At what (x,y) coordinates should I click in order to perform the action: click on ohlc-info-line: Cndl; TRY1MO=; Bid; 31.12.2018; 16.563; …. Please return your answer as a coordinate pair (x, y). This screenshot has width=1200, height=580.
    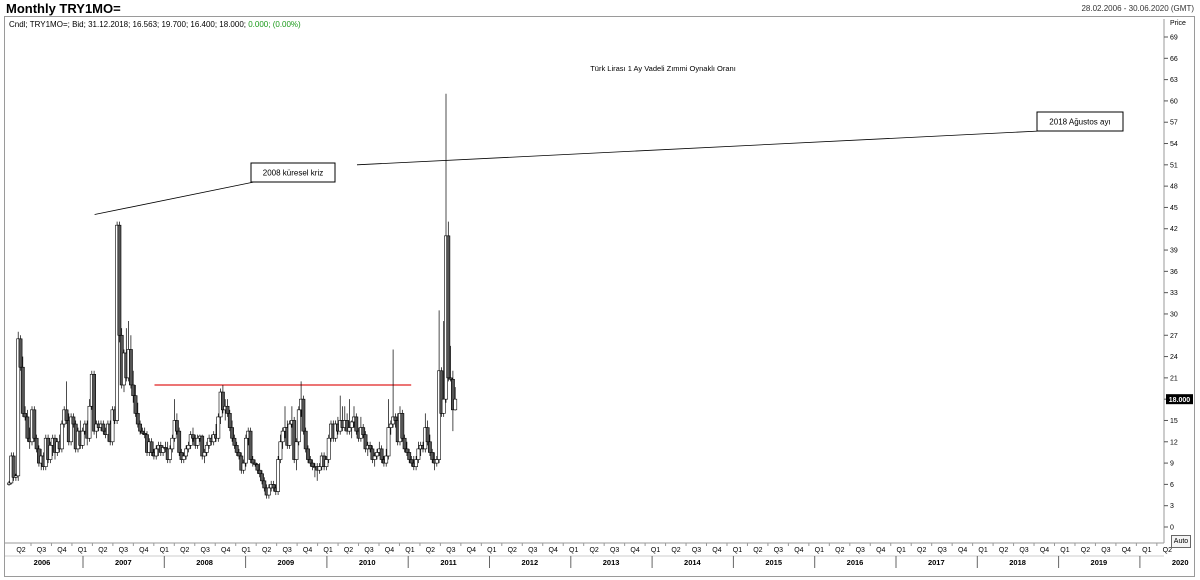
    Looking at the image, I should click on (155, 24).